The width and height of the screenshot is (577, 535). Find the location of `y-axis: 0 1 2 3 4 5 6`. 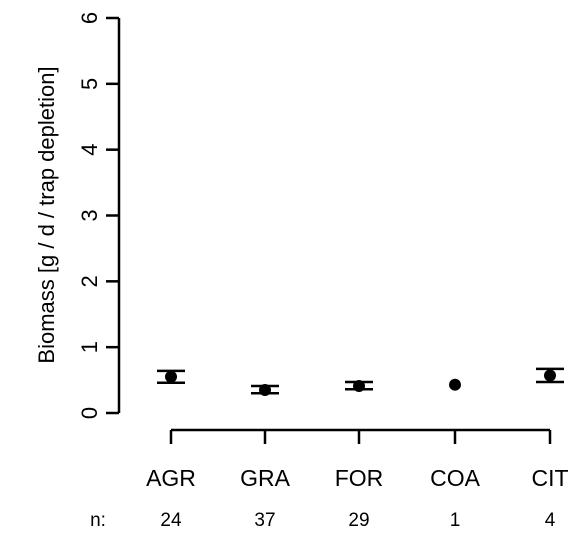

y-axis: 0 1 2 3 4 5 6 is located at coordinates (99, 215).